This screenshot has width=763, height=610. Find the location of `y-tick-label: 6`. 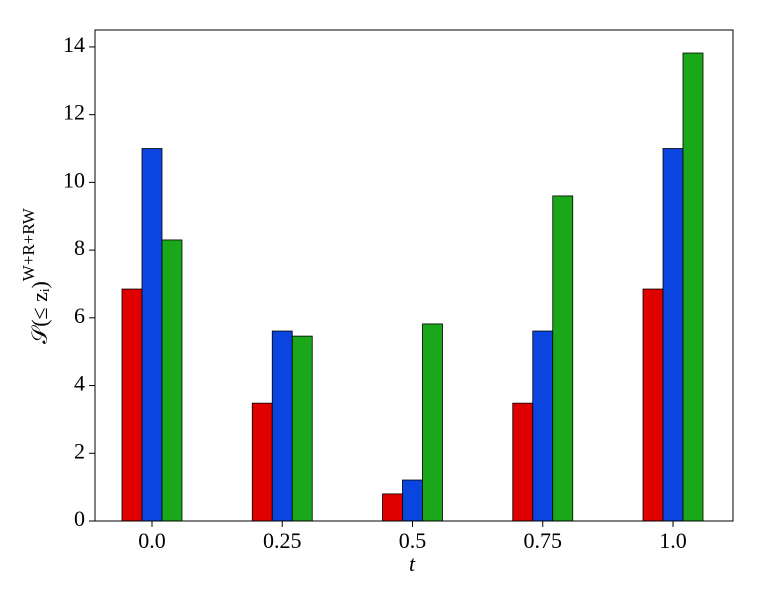

y-tick-label: 6 is located at coordinates (79, 315).